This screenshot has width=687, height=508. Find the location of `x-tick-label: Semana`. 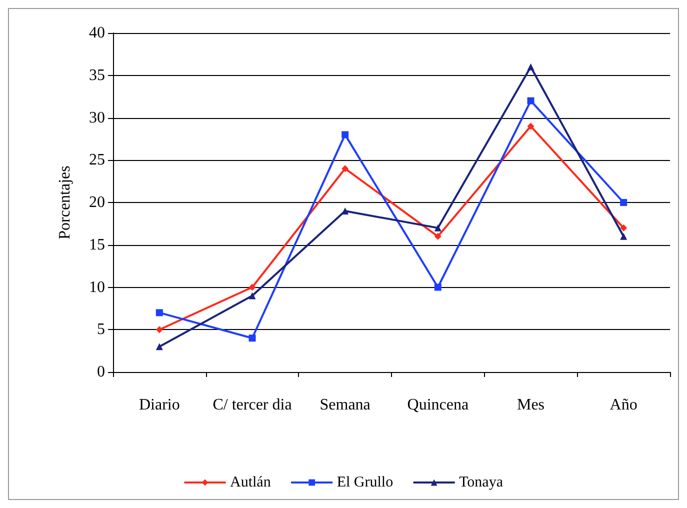

x-tick-label: Semana is located at coordinates (345, 405).